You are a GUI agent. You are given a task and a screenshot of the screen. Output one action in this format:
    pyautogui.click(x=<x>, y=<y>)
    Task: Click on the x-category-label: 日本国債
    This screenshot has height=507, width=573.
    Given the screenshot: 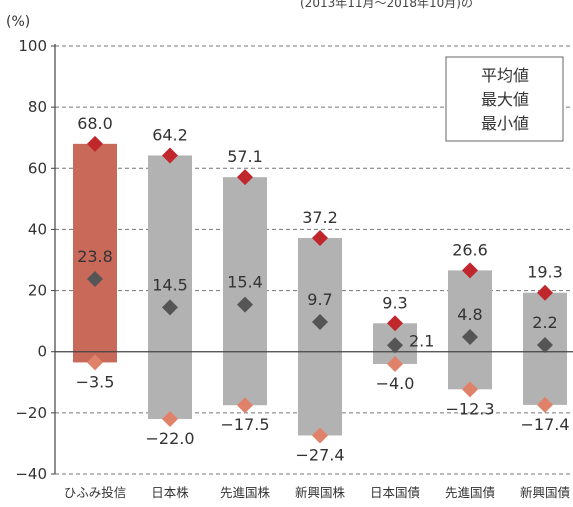 What is the action you would take?
    pyautogui.click(x=395, y=492)
    